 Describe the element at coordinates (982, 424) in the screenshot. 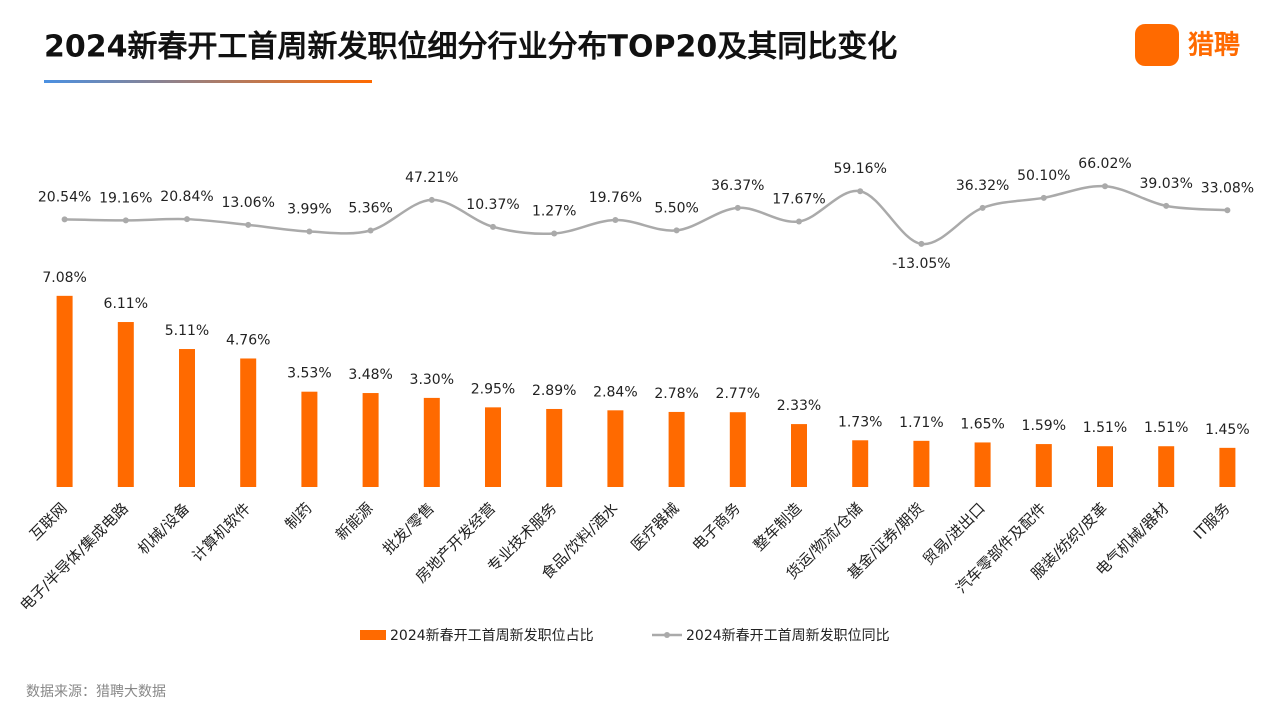

I see `data-label: 1.65%` at that location.